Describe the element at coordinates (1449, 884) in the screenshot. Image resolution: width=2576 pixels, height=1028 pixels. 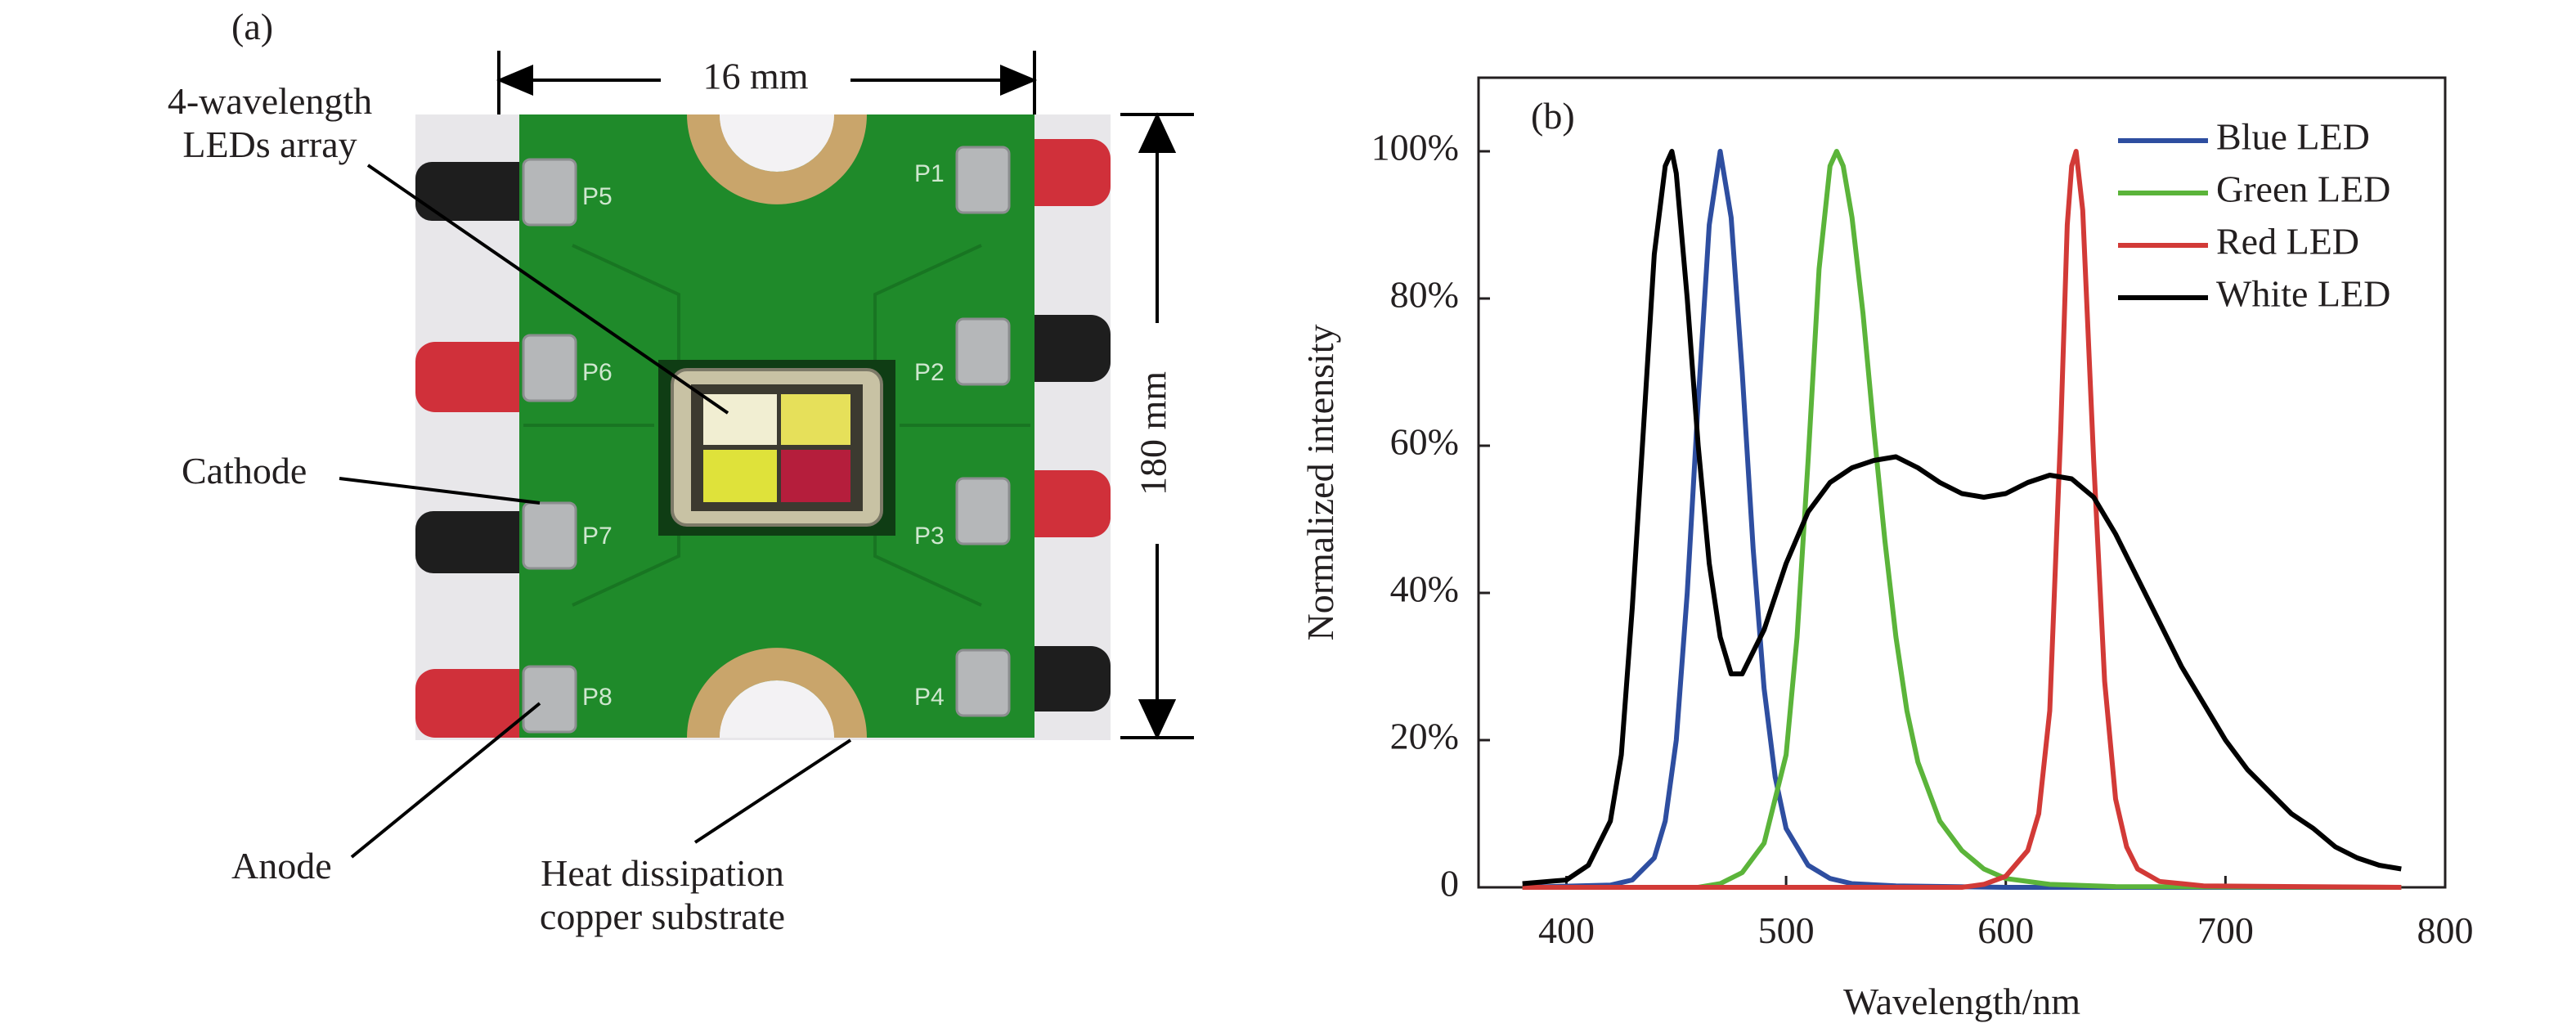
I see `y-tick-label: 0` at that location.